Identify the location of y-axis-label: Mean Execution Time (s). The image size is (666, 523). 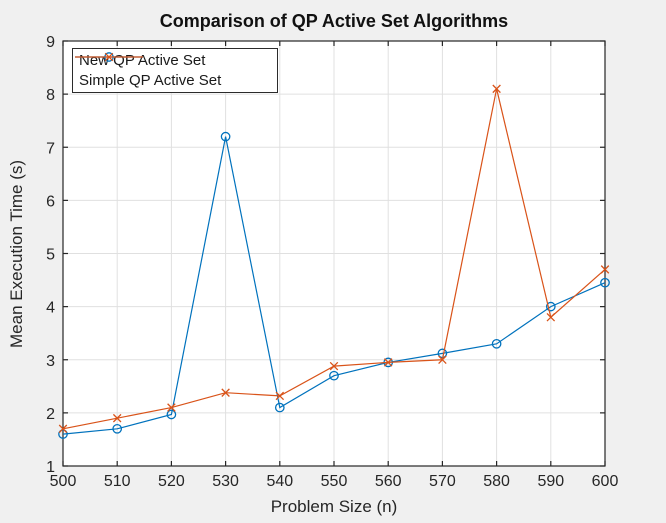
(16, 254).